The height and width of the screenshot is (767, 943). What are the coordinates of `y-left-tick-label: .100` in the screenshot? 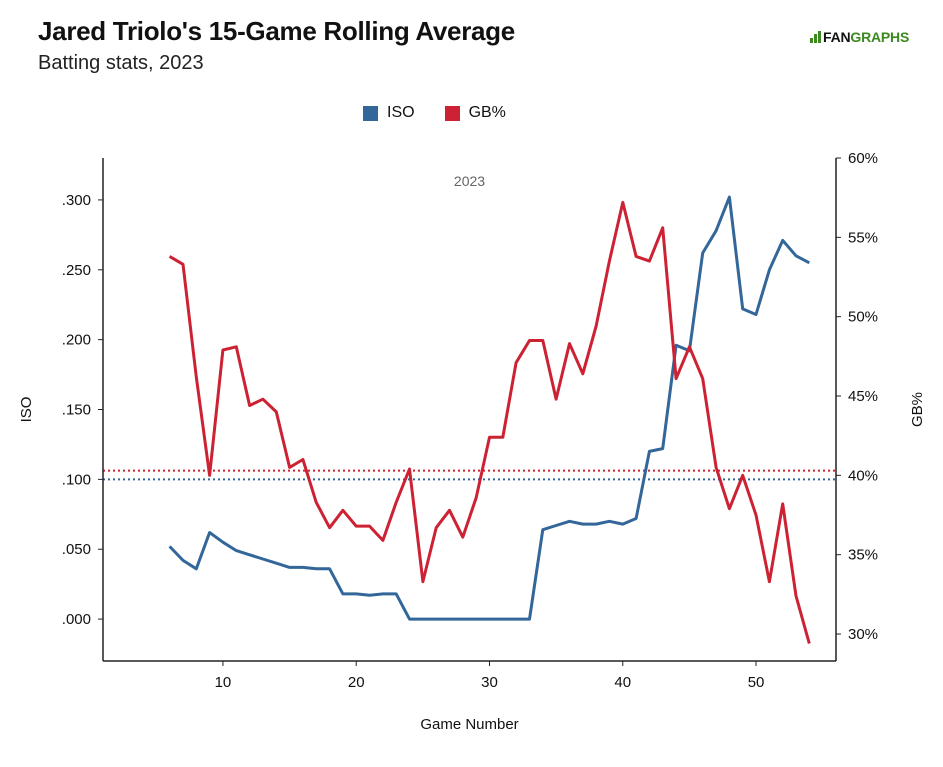 It's located at (76, 479).